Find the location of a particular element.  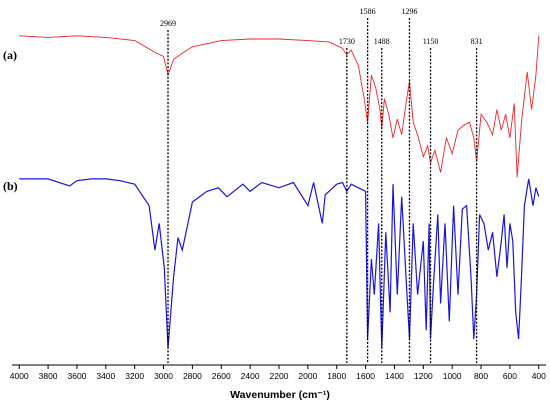

x-tick-label-2400: 2400 is located at coordinates (250, 376).